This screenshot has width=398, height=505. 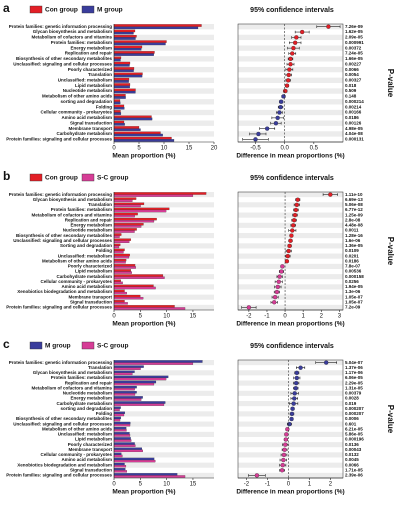 I want to click on category-label: Metabolism of cofactors and vitamins, so click(x=71, y=37).